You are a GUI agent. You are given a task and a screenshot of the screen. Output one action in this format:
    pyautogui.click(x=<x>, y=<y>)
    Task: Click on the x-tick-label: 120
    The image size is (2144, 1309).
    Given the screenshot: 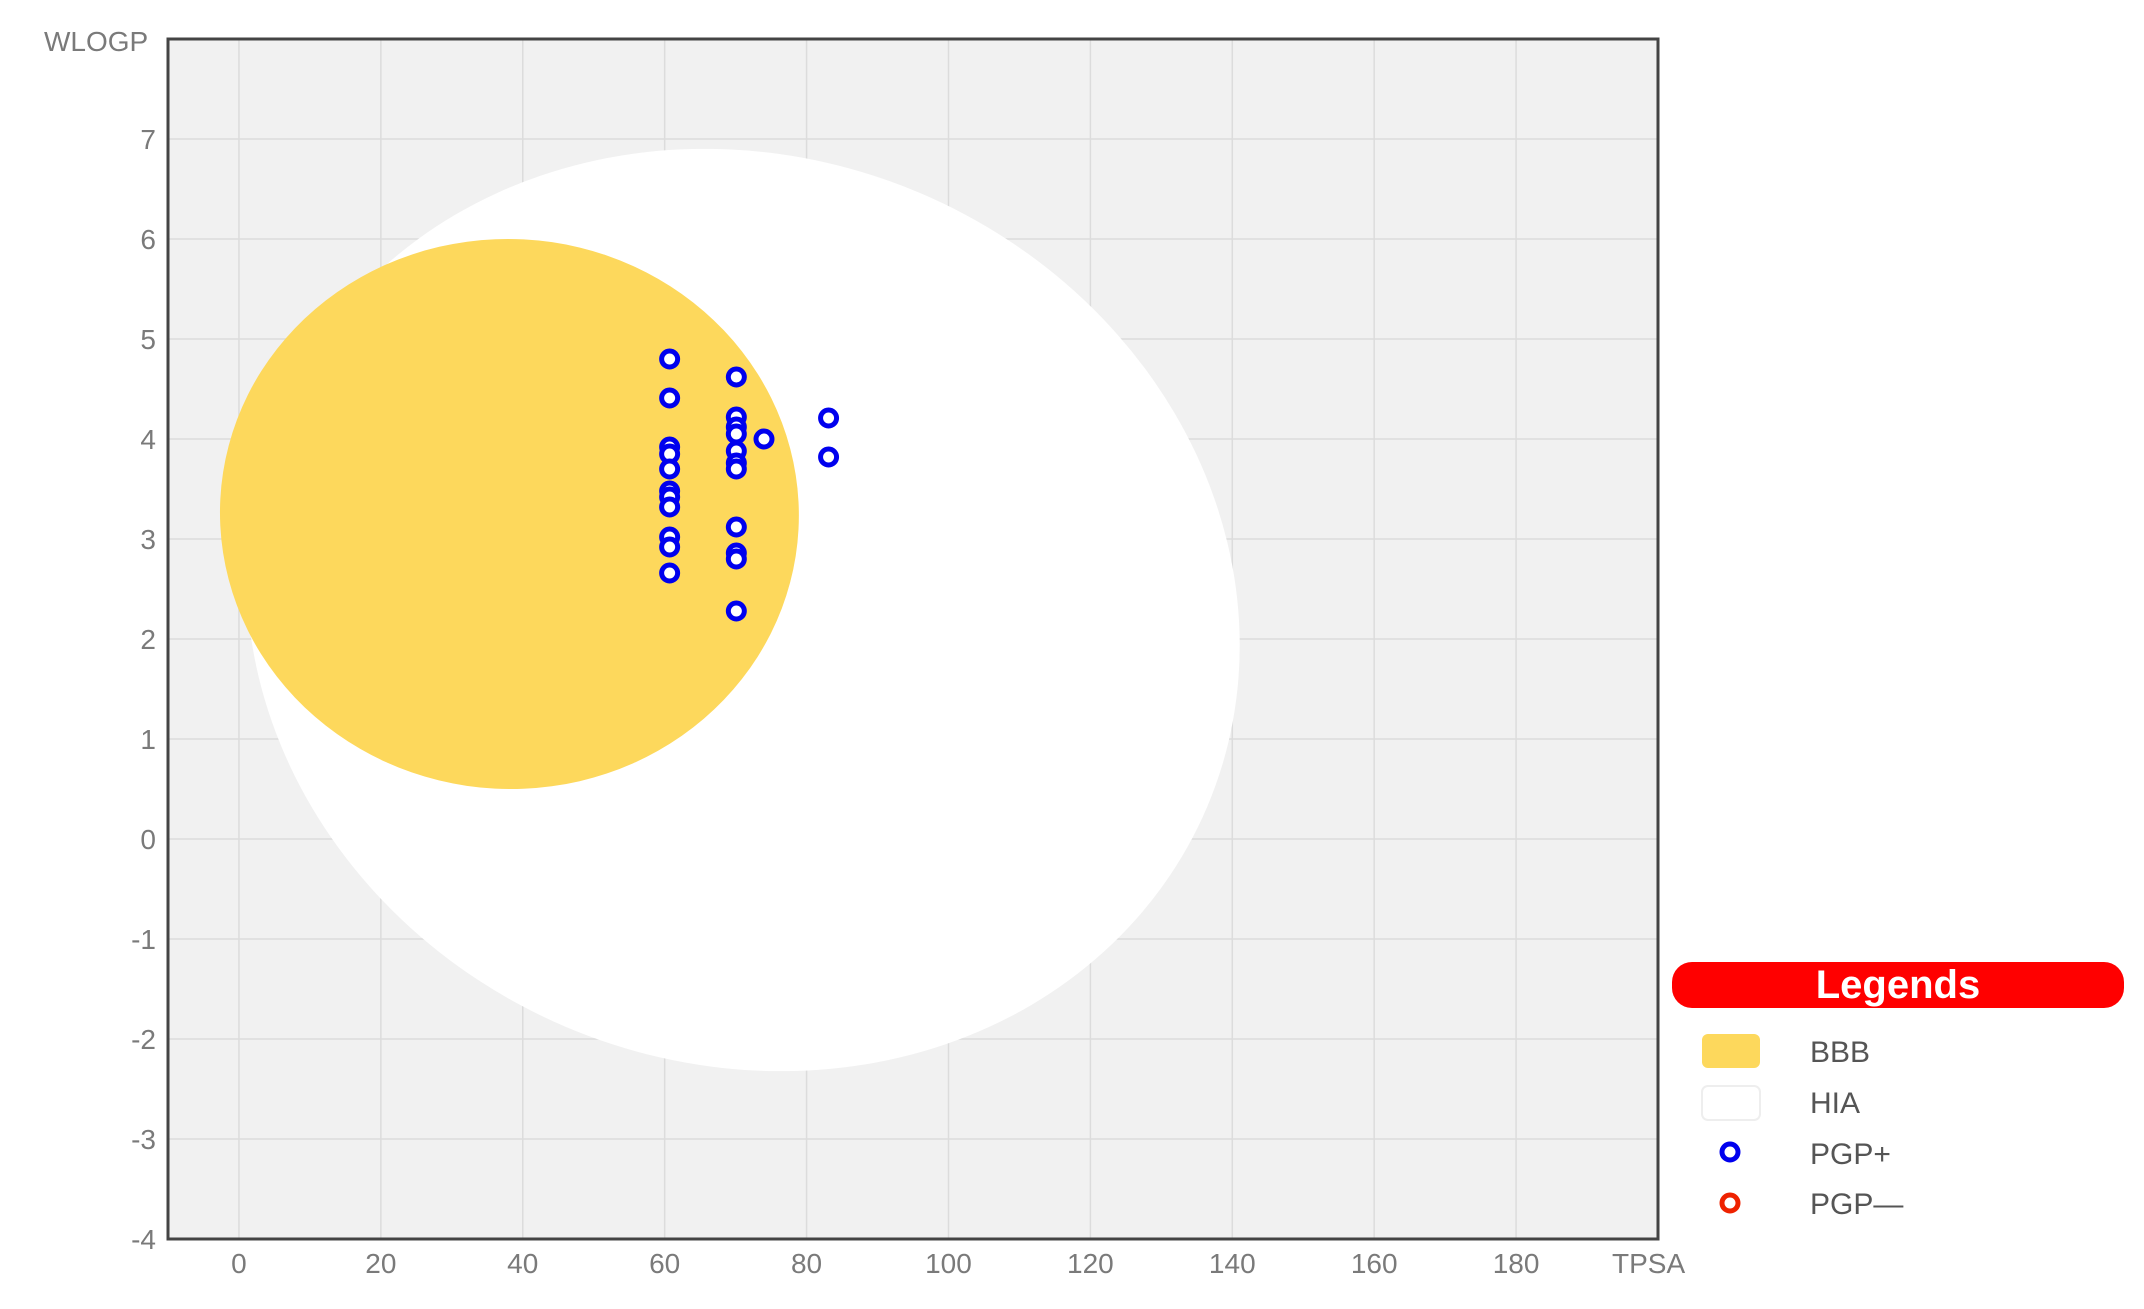 What is the action you would take?
    pyautogui.click(x=1090, y=1263)
    